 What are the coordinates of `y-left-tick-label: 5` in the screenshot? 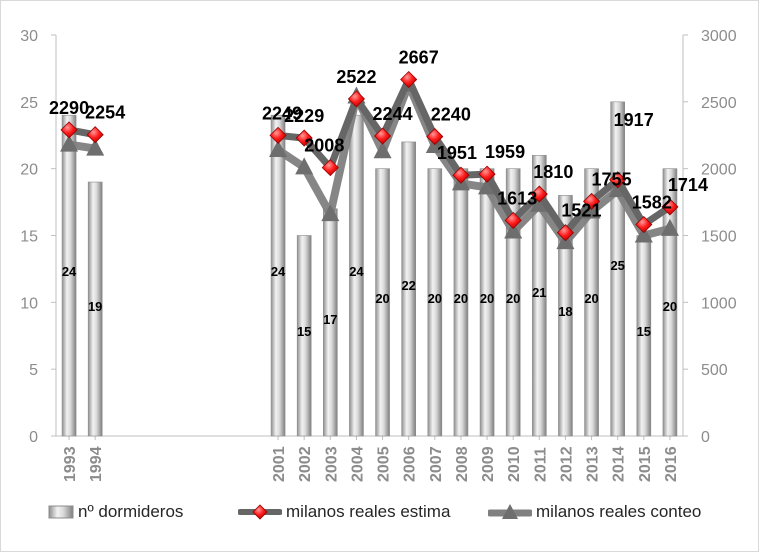 It's located at (33, 370).